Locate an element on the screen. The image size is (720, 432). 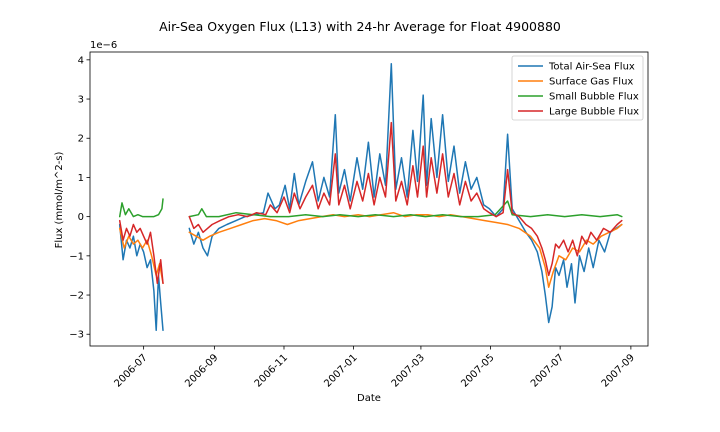
y-axis-ticks: −3 −2 −1 0 1 2 3 4 is located at coordinates (79, 198).